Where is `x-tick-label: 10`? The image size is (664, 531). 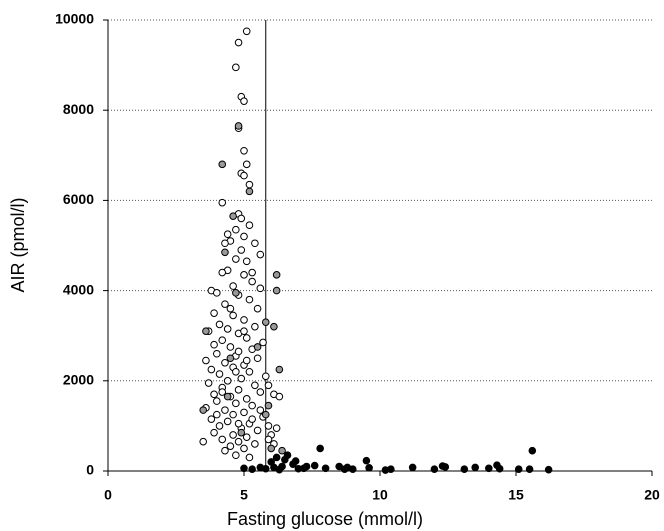
x-tick-label: 10 is located at coordinates (380, 495).